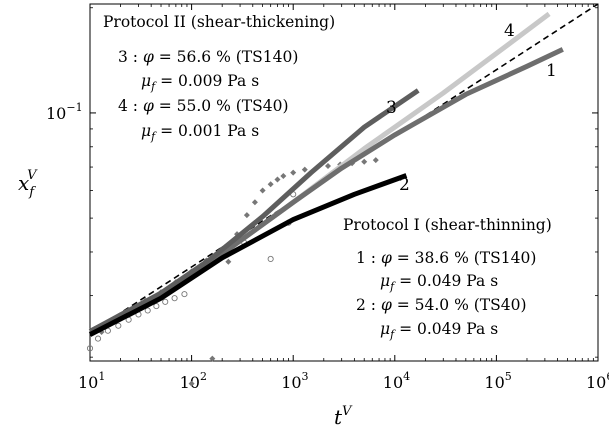 The height and width of the screenshot is (434, 609). What do you see at coordinates (343, 416) in the screenshot?
I see `x-axis-label: tV` at bounding box center [343, 416].